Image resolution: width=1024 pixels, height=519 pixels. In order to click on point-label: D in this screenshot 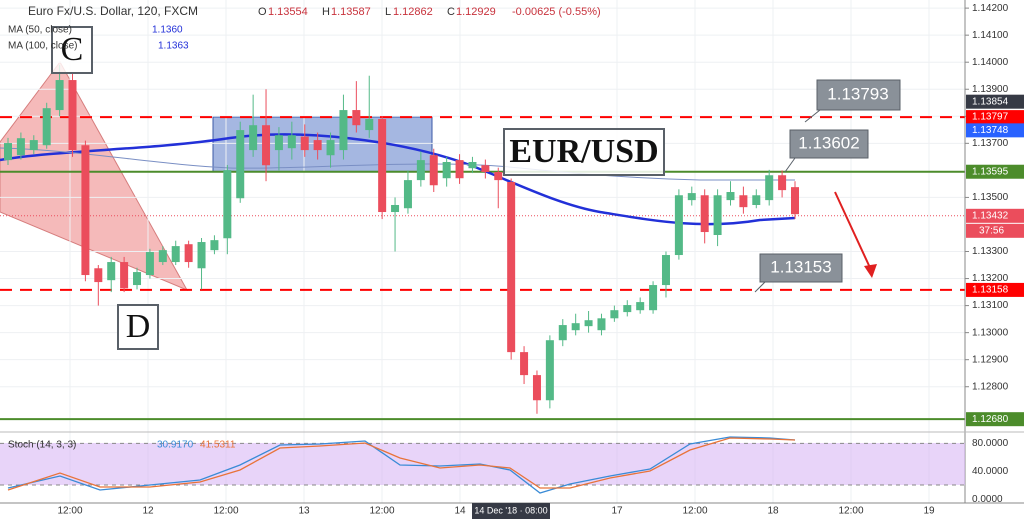, I will do `click(138, 326)`.